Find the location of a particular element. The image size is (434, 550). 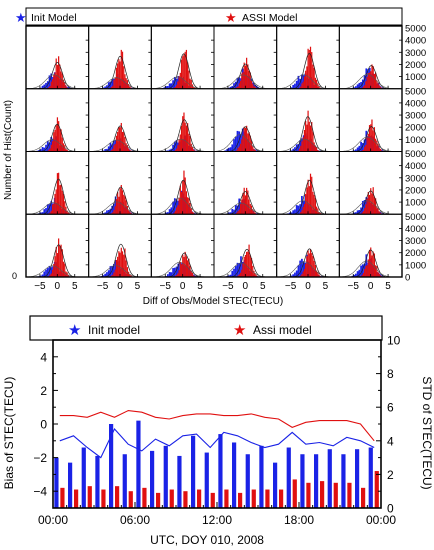

hist-x-tick-label: −5 is located at coordinates (40, 286).